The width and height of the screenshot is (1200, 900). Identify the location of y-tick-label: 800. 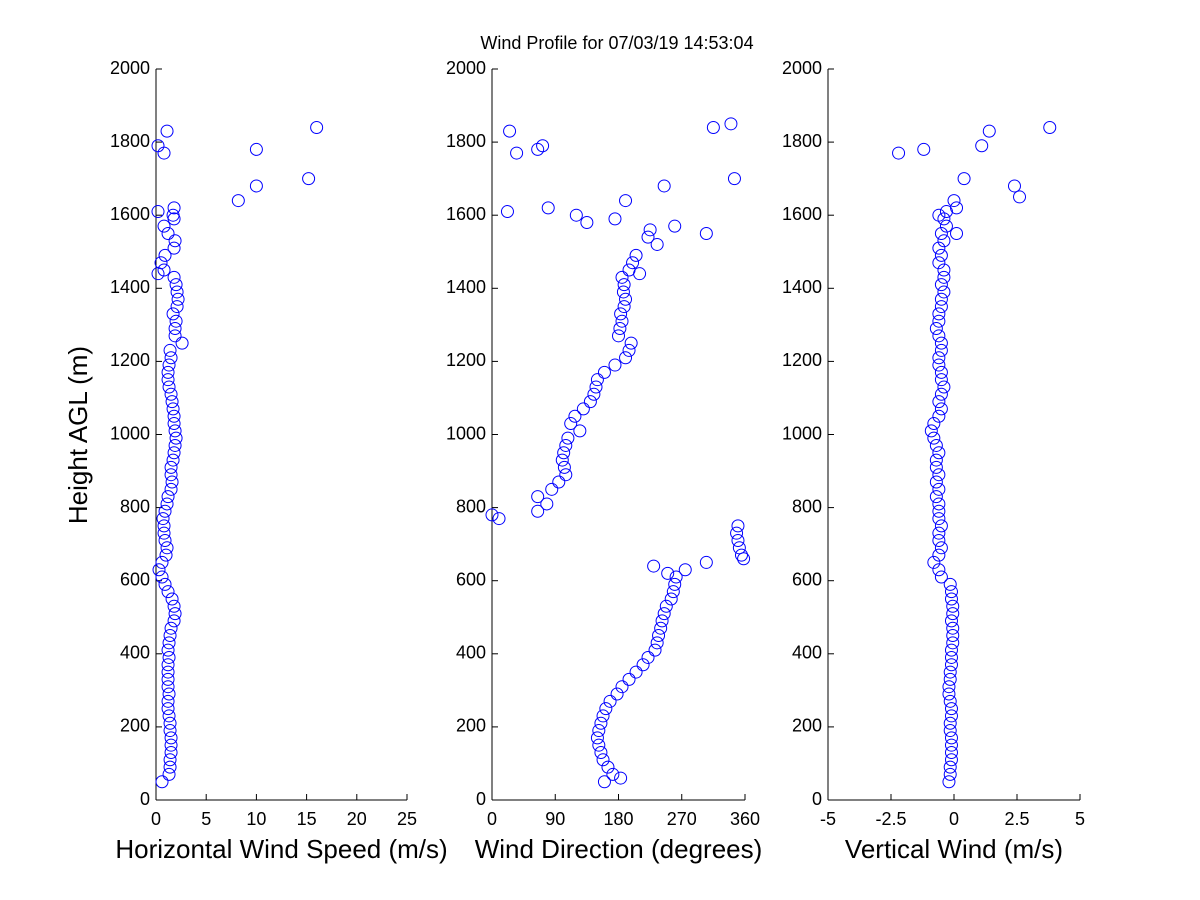
(807, 506).